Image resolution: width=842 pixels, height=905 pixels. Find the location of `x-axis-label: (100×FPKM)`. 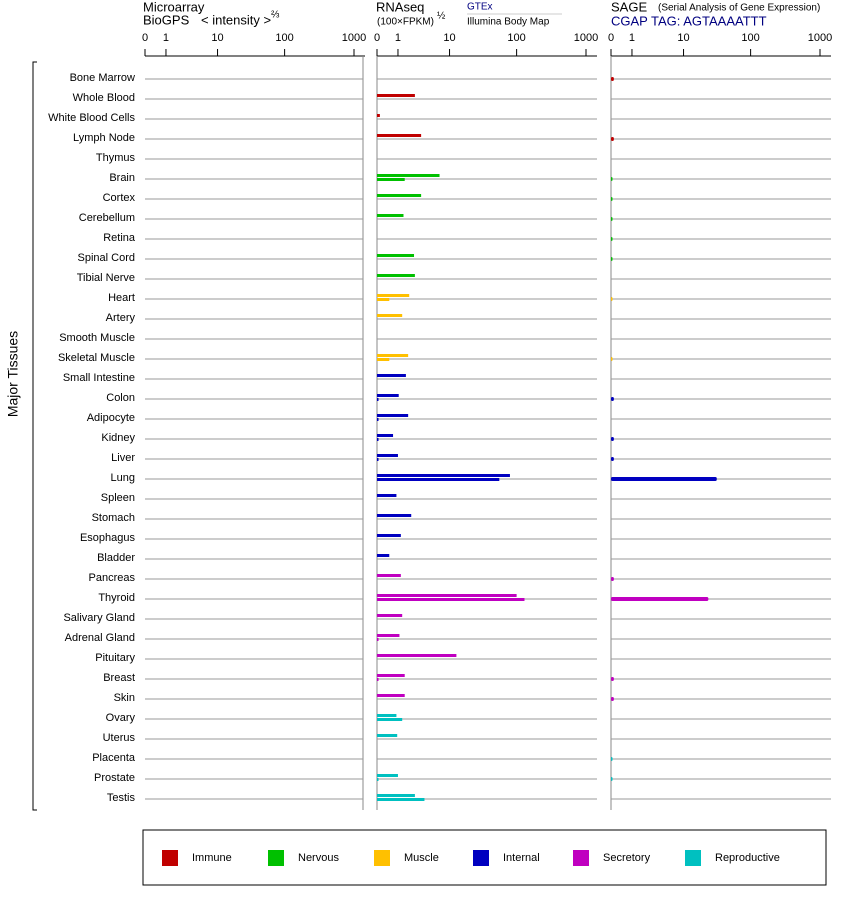

x-axis-label: (100×FPKM) is located at coordinates (405, 22).